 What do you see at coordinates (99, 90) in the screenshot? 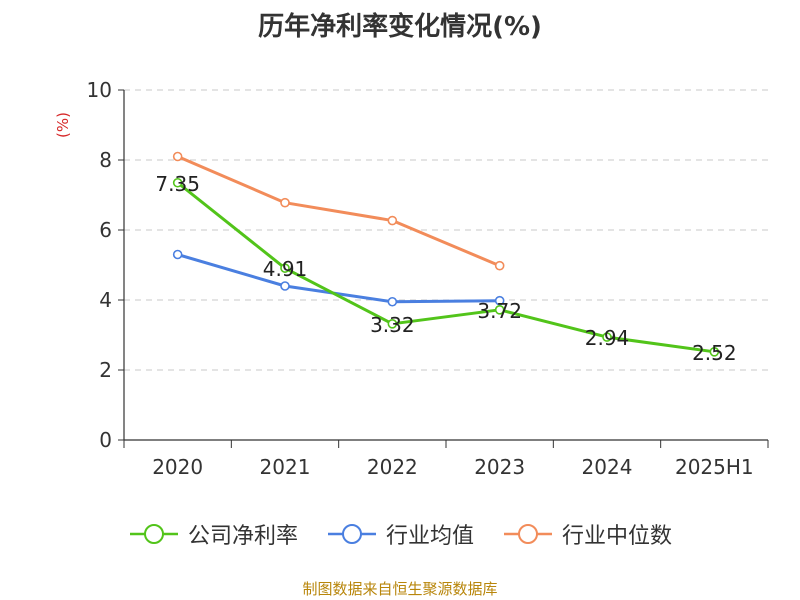
I see `y-tick-label: 10` at bounding box center [99, 90].